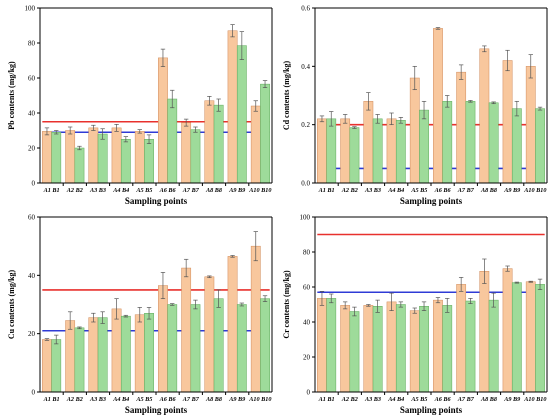  What do you see at coordinates (488, 399) in the screenshot?
I see `cr-category-label-8: A8 B8` at bounding box center [488, 399].